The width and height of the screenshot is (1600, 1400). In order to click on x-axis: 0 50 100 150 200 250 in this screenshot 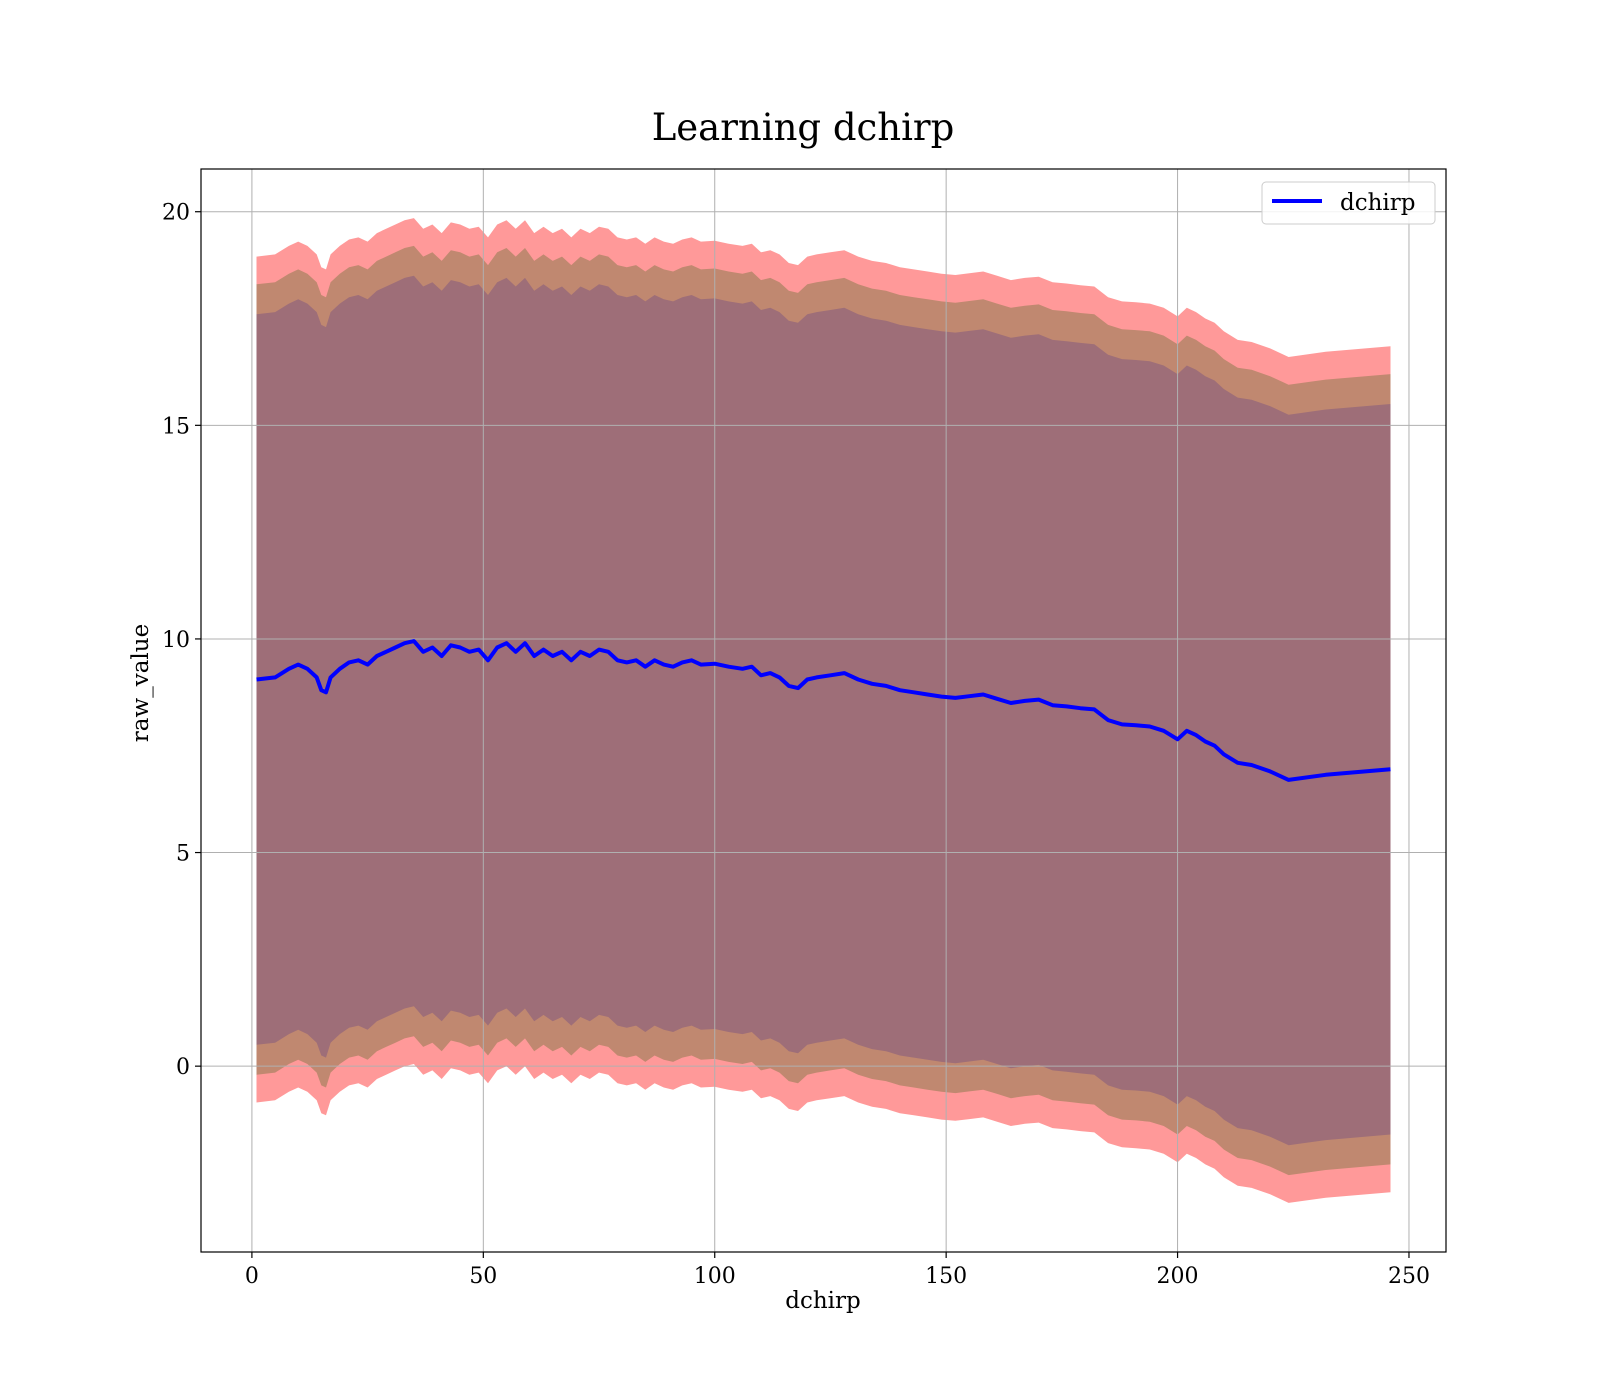, I will do `click(837, 1270)`.